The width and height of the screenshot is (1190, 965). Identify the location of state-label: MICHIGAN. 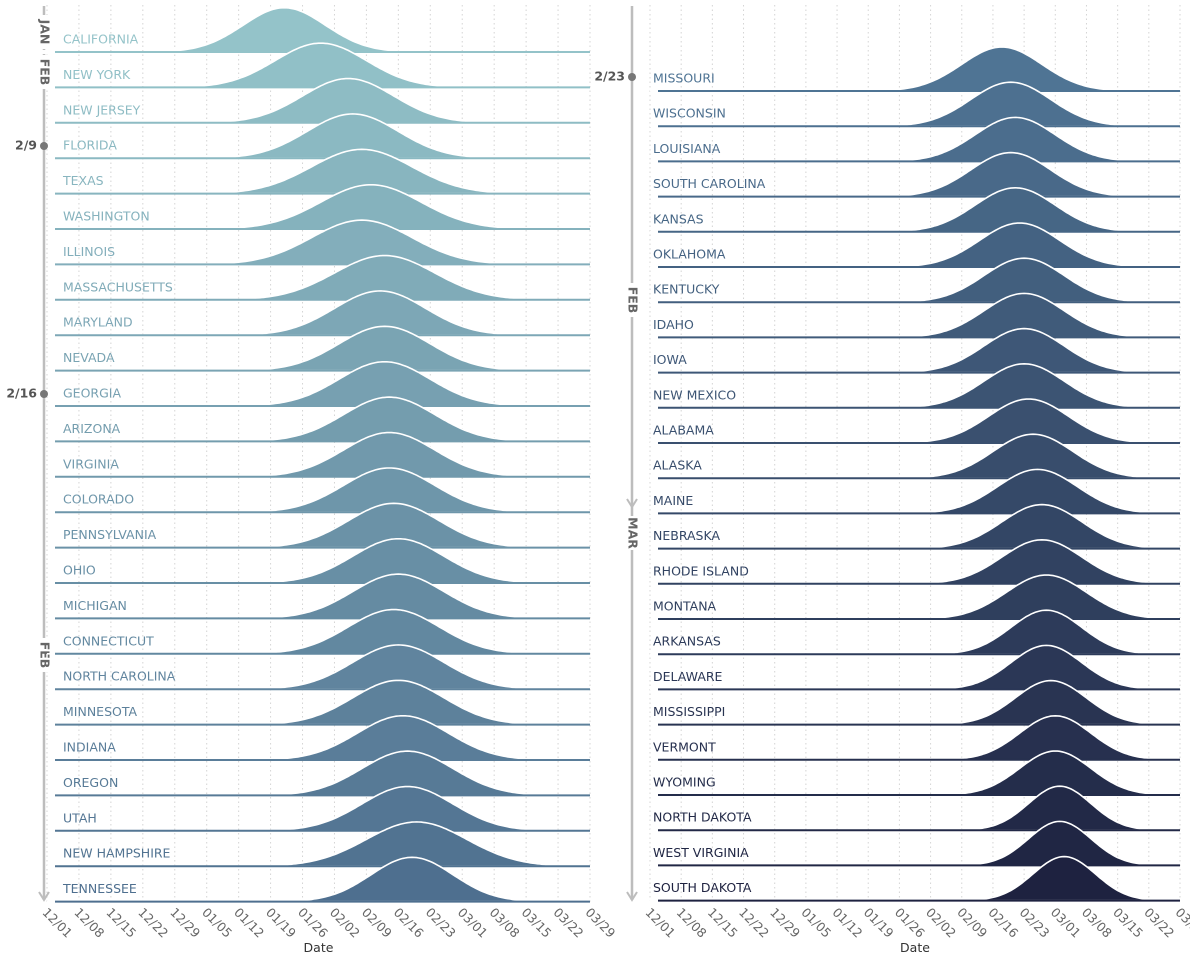
(95, 605).